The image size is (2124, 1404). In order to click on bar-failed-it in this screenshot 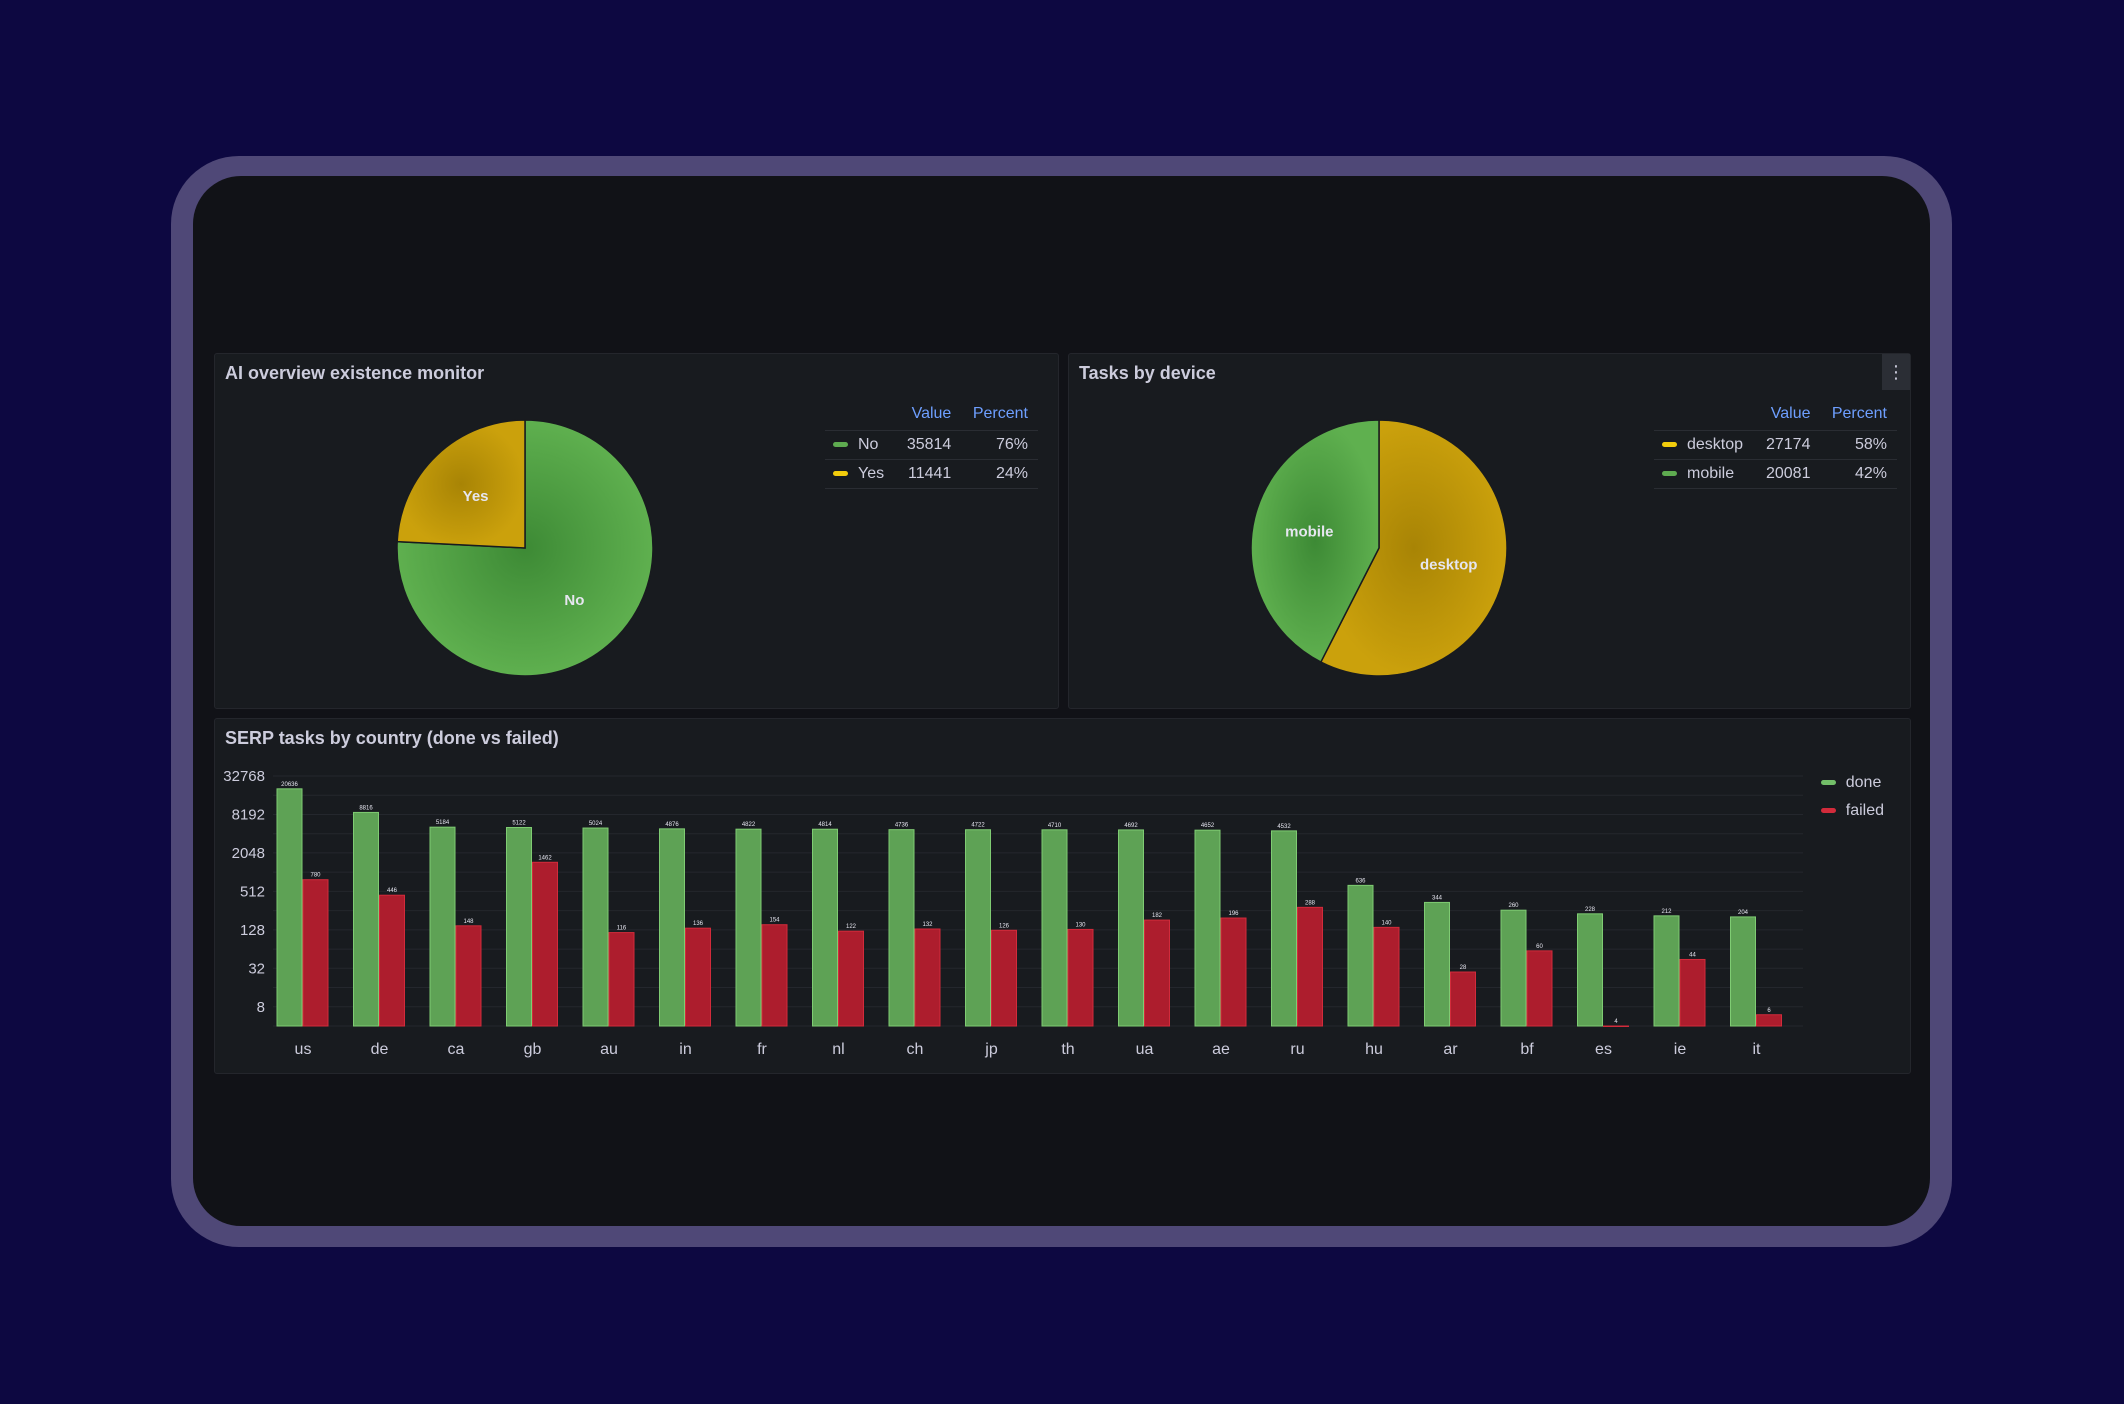, I will do `click(1769, 1020)`.